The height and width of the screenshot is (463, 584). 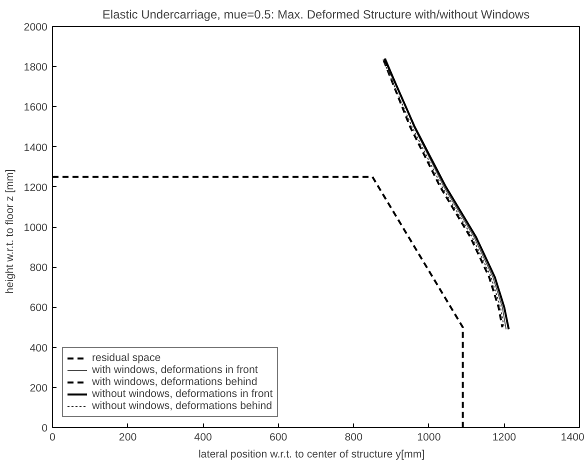 What do you see at coordinates (203, 438) in the screenshot?
I see `x-tick-label: 400` at bounding box center [203, 438].